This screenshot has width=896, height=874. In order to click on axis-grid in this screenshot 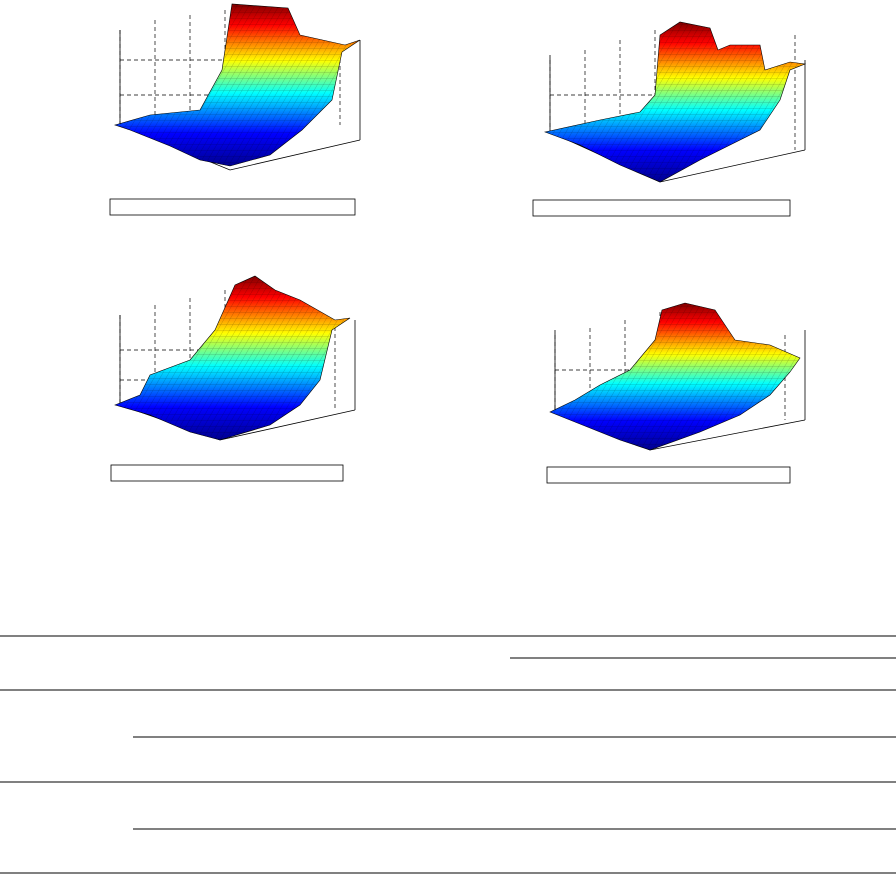, I will do `click(230, 67)`.